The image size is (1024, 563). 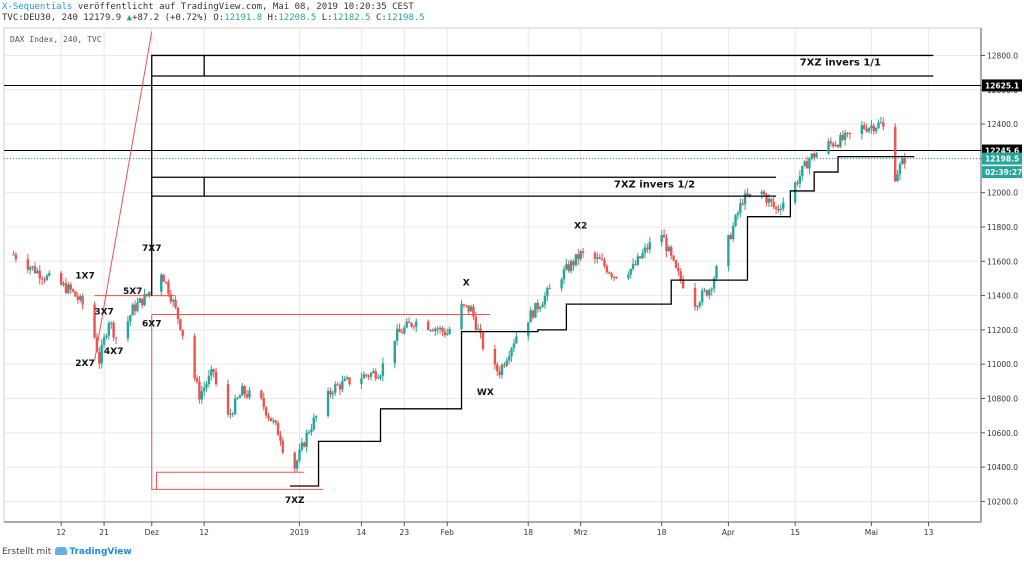 What do you see at coordinates (123, 196) in the screenshot?
I see `red-drawing-line` at bounding box center [123, 196].